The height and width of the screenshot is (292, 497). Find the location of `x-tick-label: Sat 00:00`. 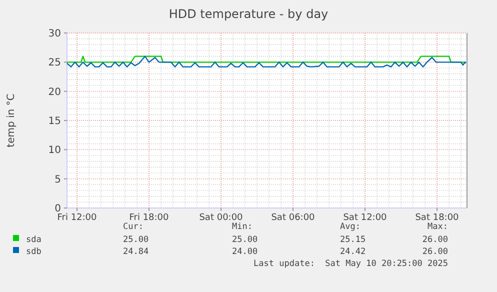

x-tick-label: Sat 00:00 is located at coordinates (221, 218).